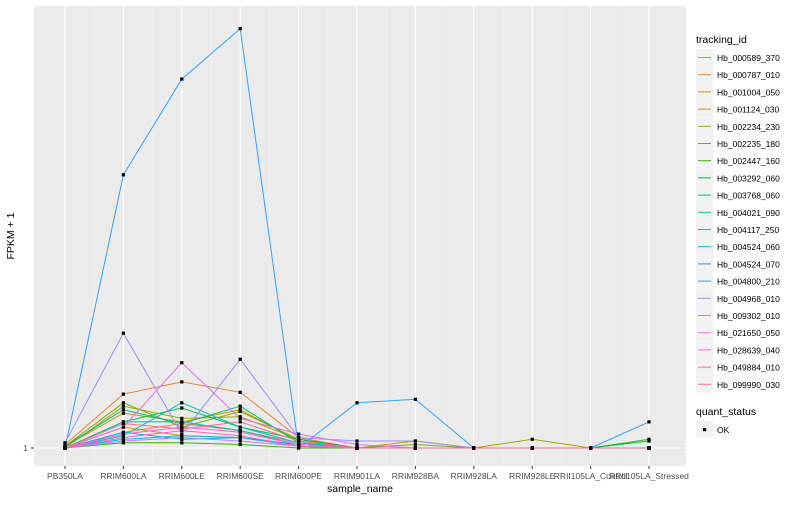  Describe the element at coordinates (748, 333) in the screenshot. I see `legend-label: Hb_021650_050` at that location.